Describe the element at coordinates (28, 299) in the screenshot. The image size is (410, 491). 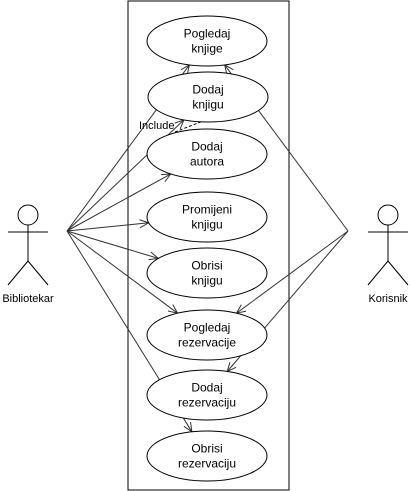
I see `actor-label: Bibliotekar` at that location.